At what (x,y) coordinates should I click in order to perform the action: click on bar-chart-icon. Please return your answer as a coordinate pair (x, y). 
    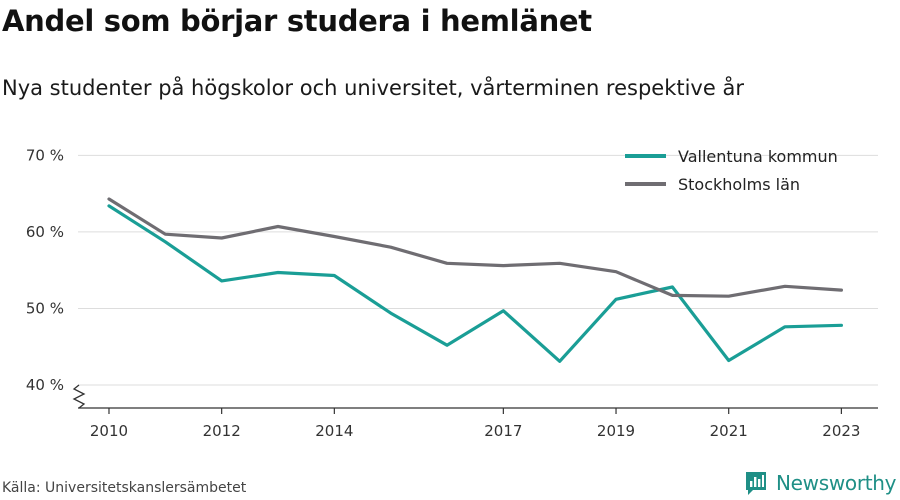
    Looking at the image, I should click on (756, 483).